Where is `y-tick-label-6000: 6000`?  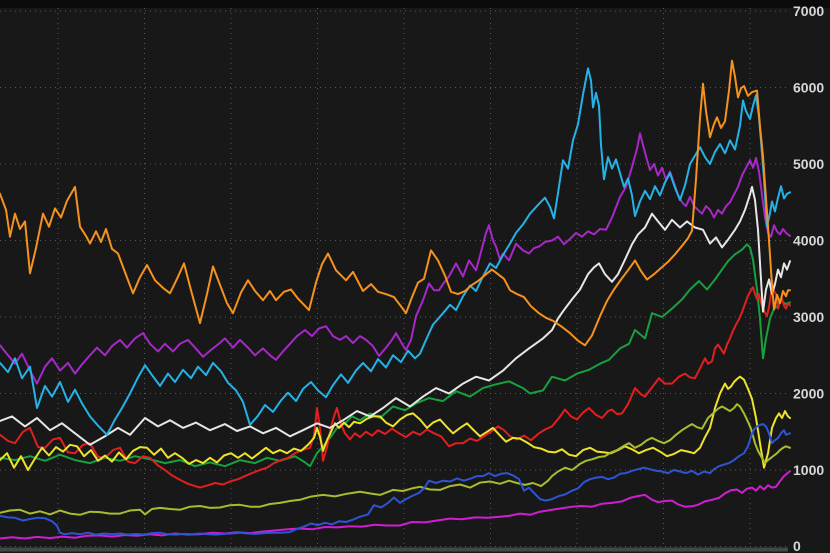
y-tick-label-6000: 6000 is located at coordinates (808, 88).